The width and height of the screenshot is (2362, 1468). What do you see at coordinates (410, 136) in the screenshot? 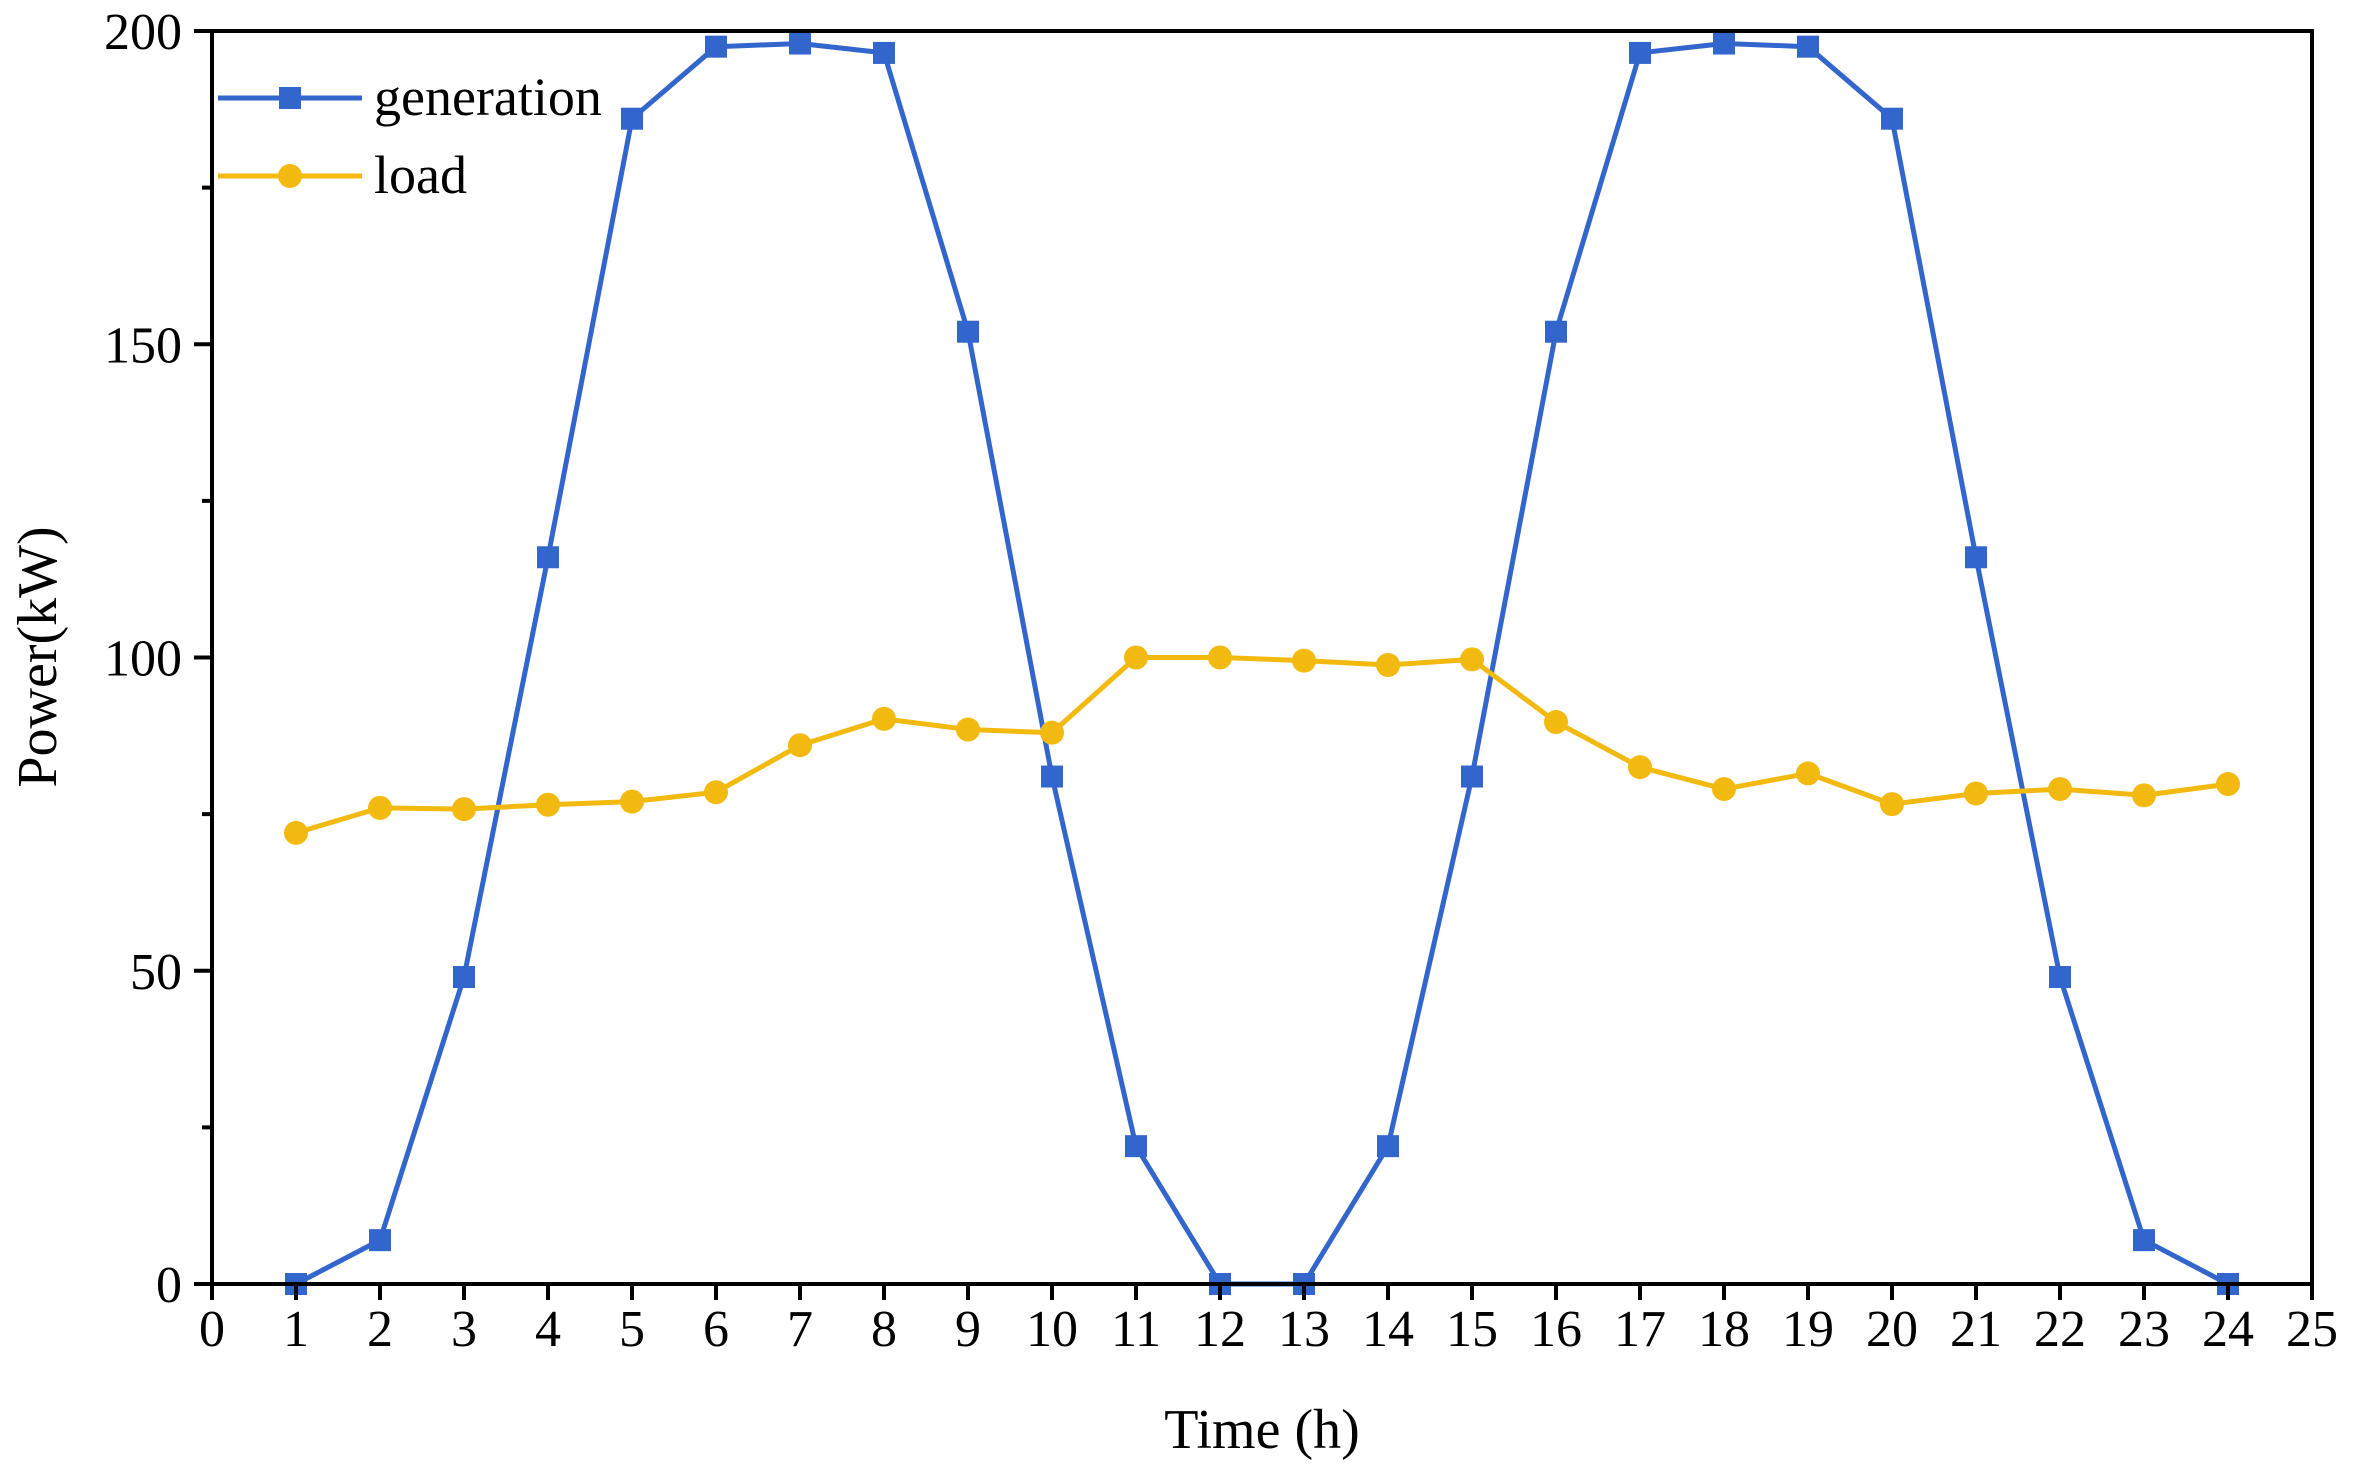
I see `legend: generation load` at bounding box center [410, 136].